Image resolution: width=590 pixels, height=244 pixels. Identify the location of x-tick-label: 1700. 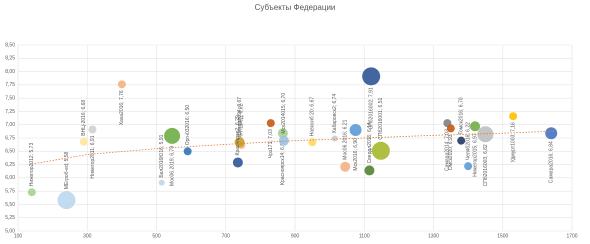
(571, 236).